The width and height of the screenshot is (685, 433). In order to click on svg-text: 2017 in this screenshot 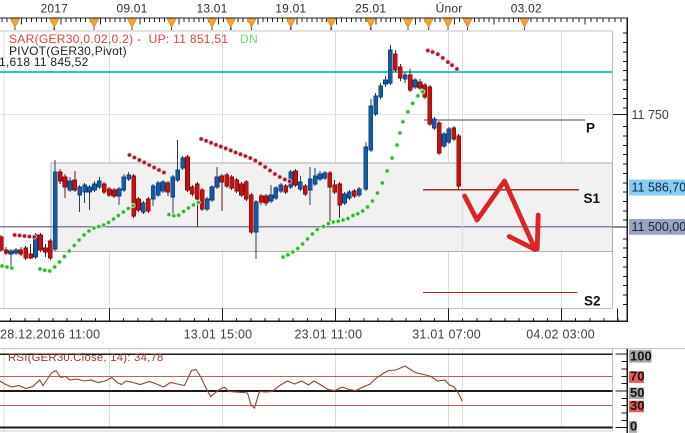, I will do `click(55, 9)`.